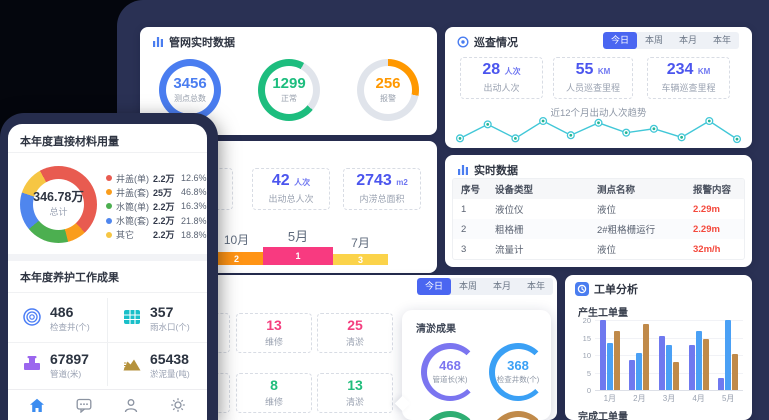 This screenshot has height=420, width=769. What do you see at coordinates (57, 366) in the screenshot?
I see `achievement-pipe: 67897 管道(米)` at bounding box center [57, 366].